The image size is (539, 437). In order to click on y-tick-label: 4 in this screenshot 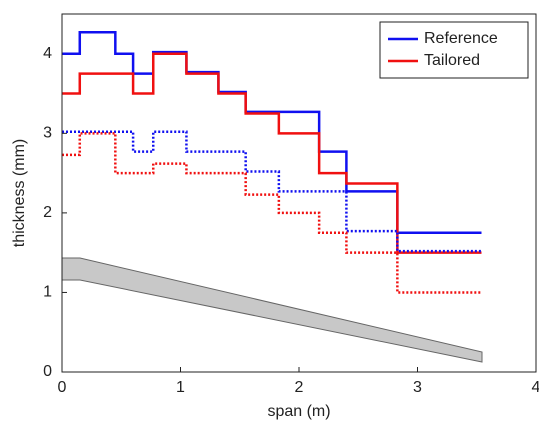, I will do `click(47, 53)`.